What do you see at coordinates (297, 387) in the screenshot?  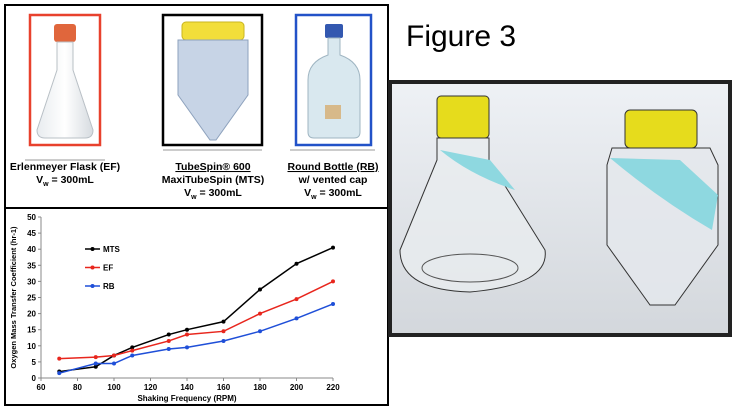 I see `x-tick-label: 200` at bounding box center [297, 387].